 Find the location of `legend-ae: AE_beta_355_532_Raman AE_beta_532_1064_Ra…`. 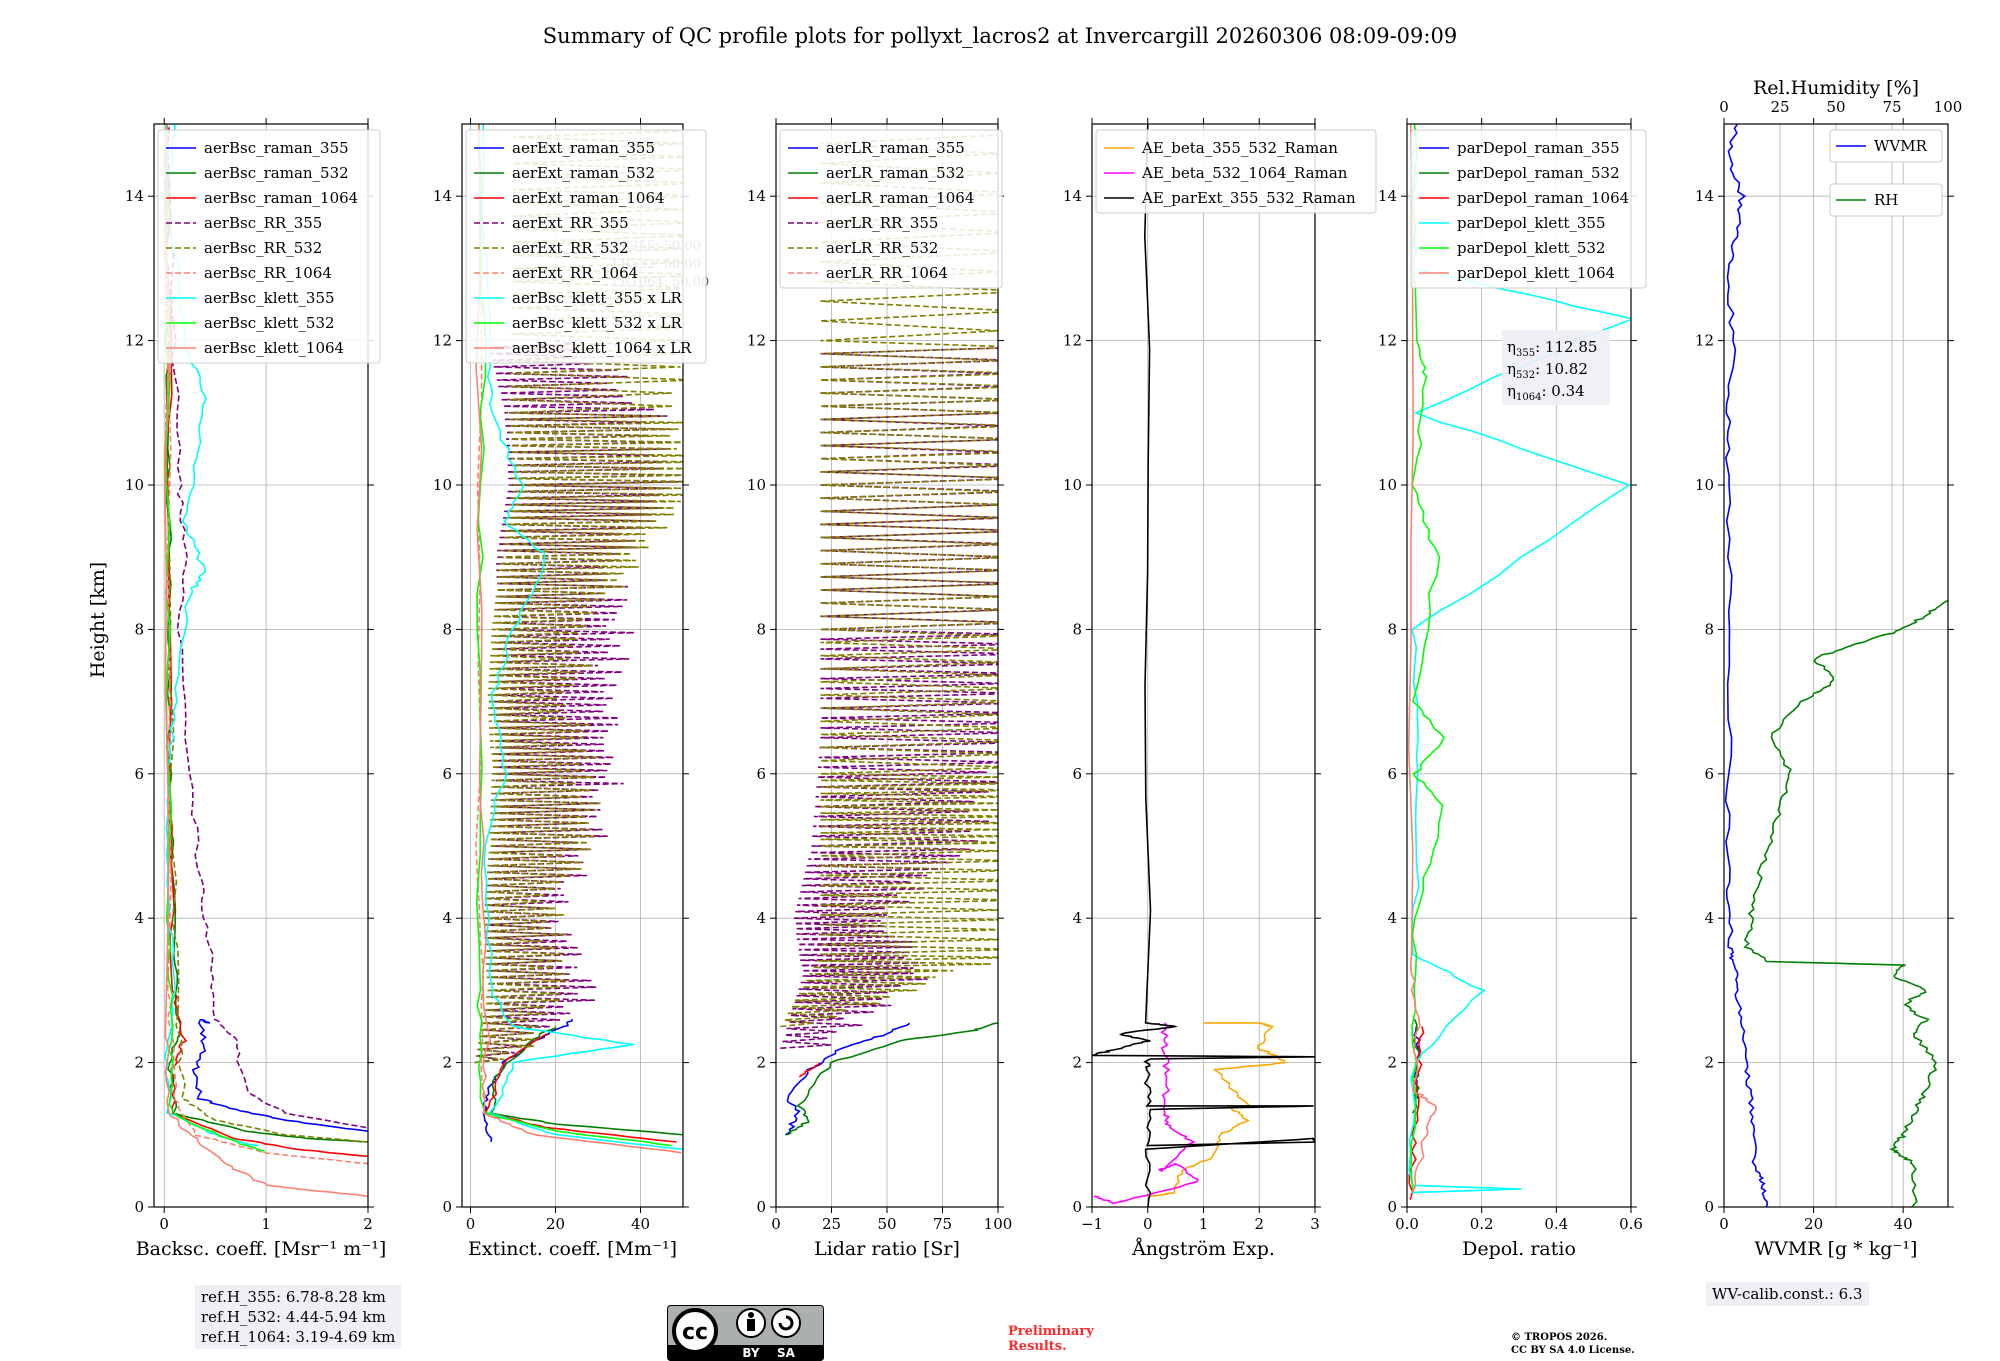

legend-ae: AE_beta_355_532_Raman AE_beta_532_1064_Ra… is located at coordinates (1236, 171).